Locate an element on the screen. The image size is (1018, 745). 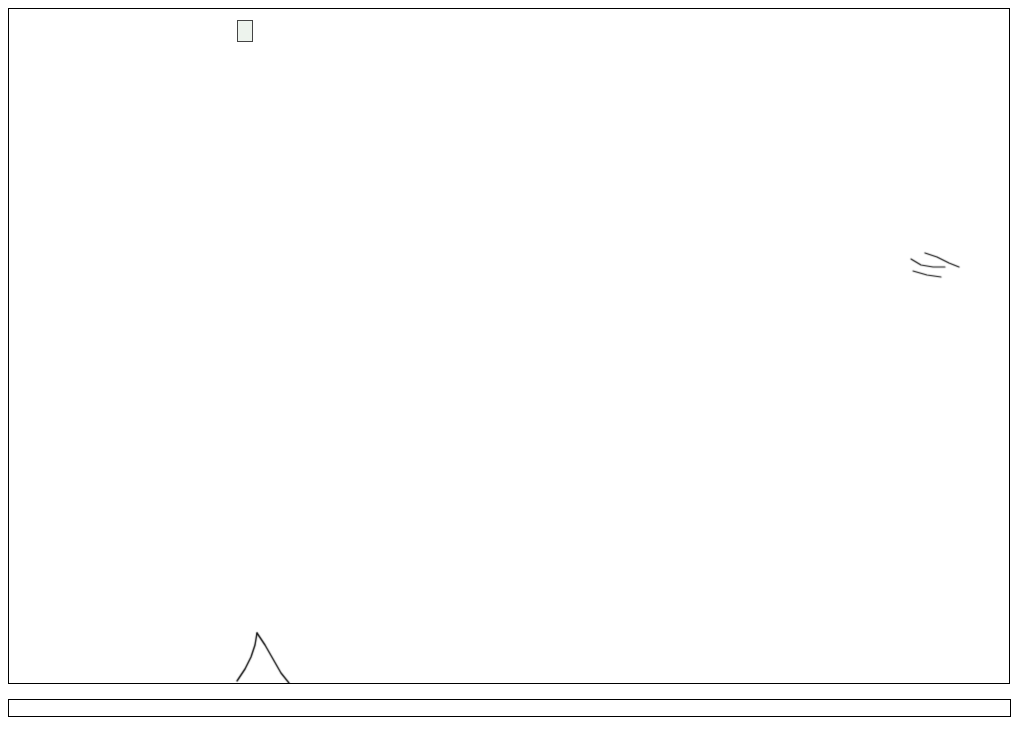
colorbar is located at coordinates (509, 708).